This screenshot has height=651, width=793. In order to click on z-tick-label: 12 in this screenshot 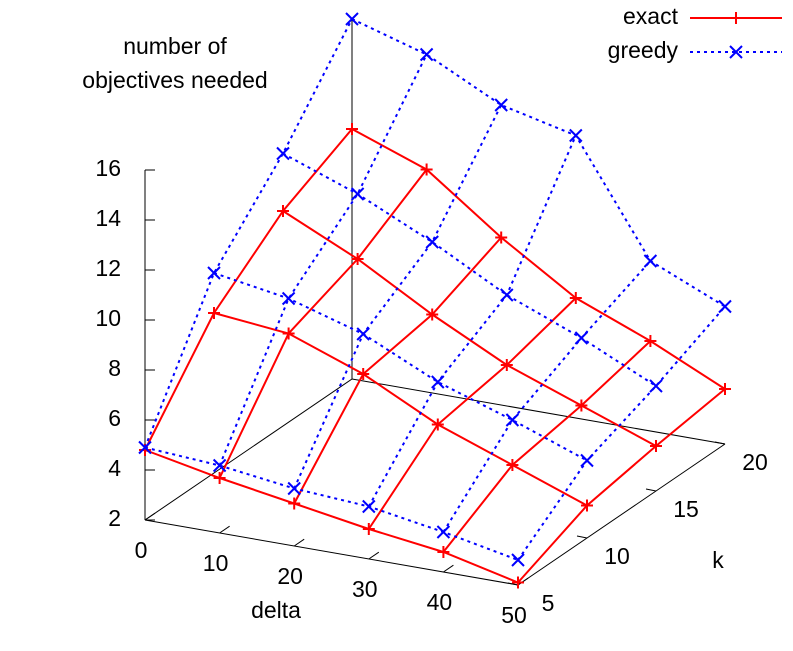, I will do `click(108, 268)`.